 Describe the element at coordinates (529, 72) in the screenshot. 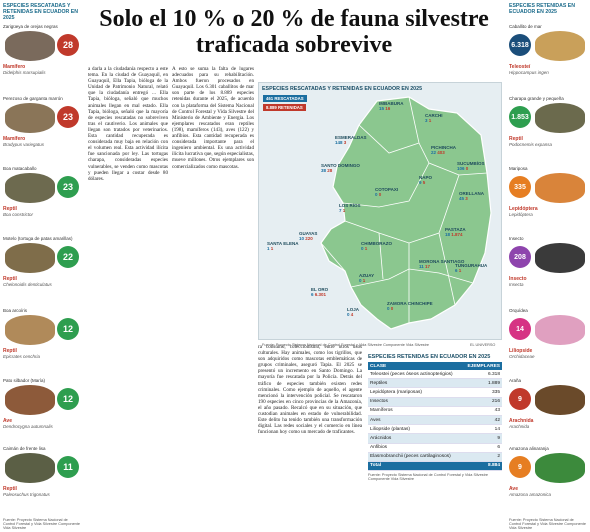

I see `species-scientific-name: Hippocampus ingen` at that location.